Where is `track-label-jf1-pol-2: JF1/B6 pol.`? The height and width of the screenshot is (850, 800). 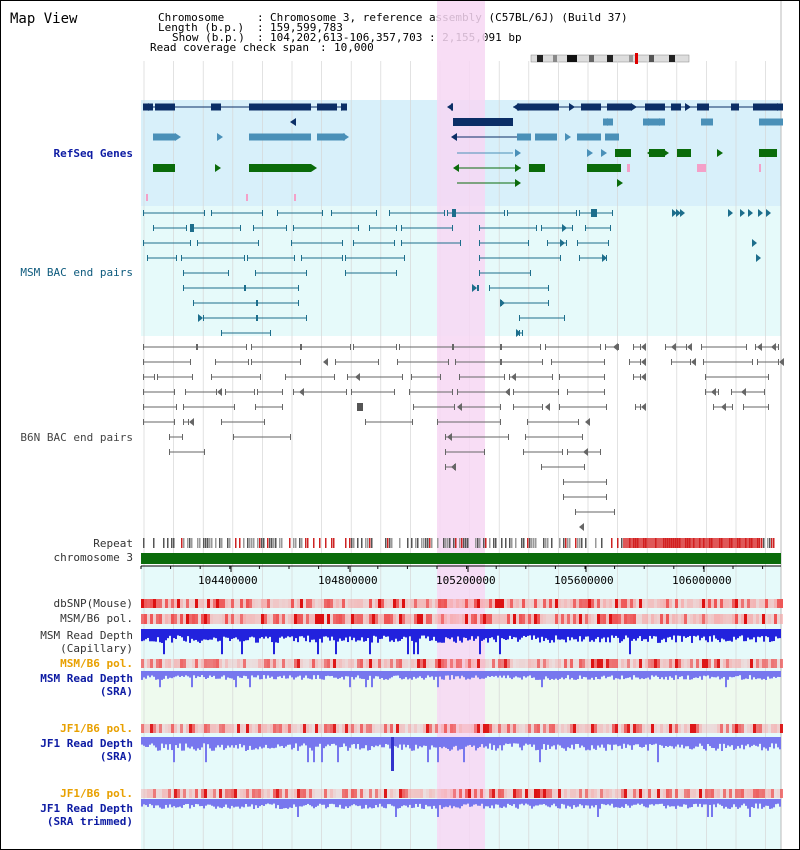 track-label-jf1-pol-2: JF1/B6 pol. is located at coordinates (96, 793).